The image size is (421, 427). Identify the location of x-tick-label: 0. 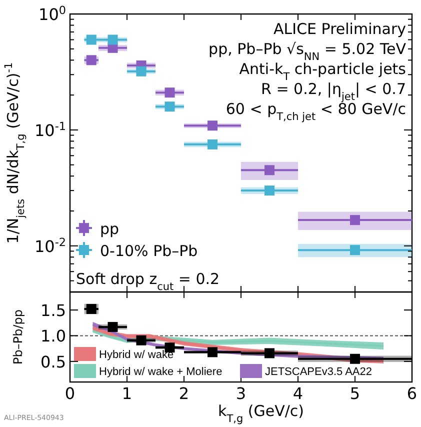
(70, 393).